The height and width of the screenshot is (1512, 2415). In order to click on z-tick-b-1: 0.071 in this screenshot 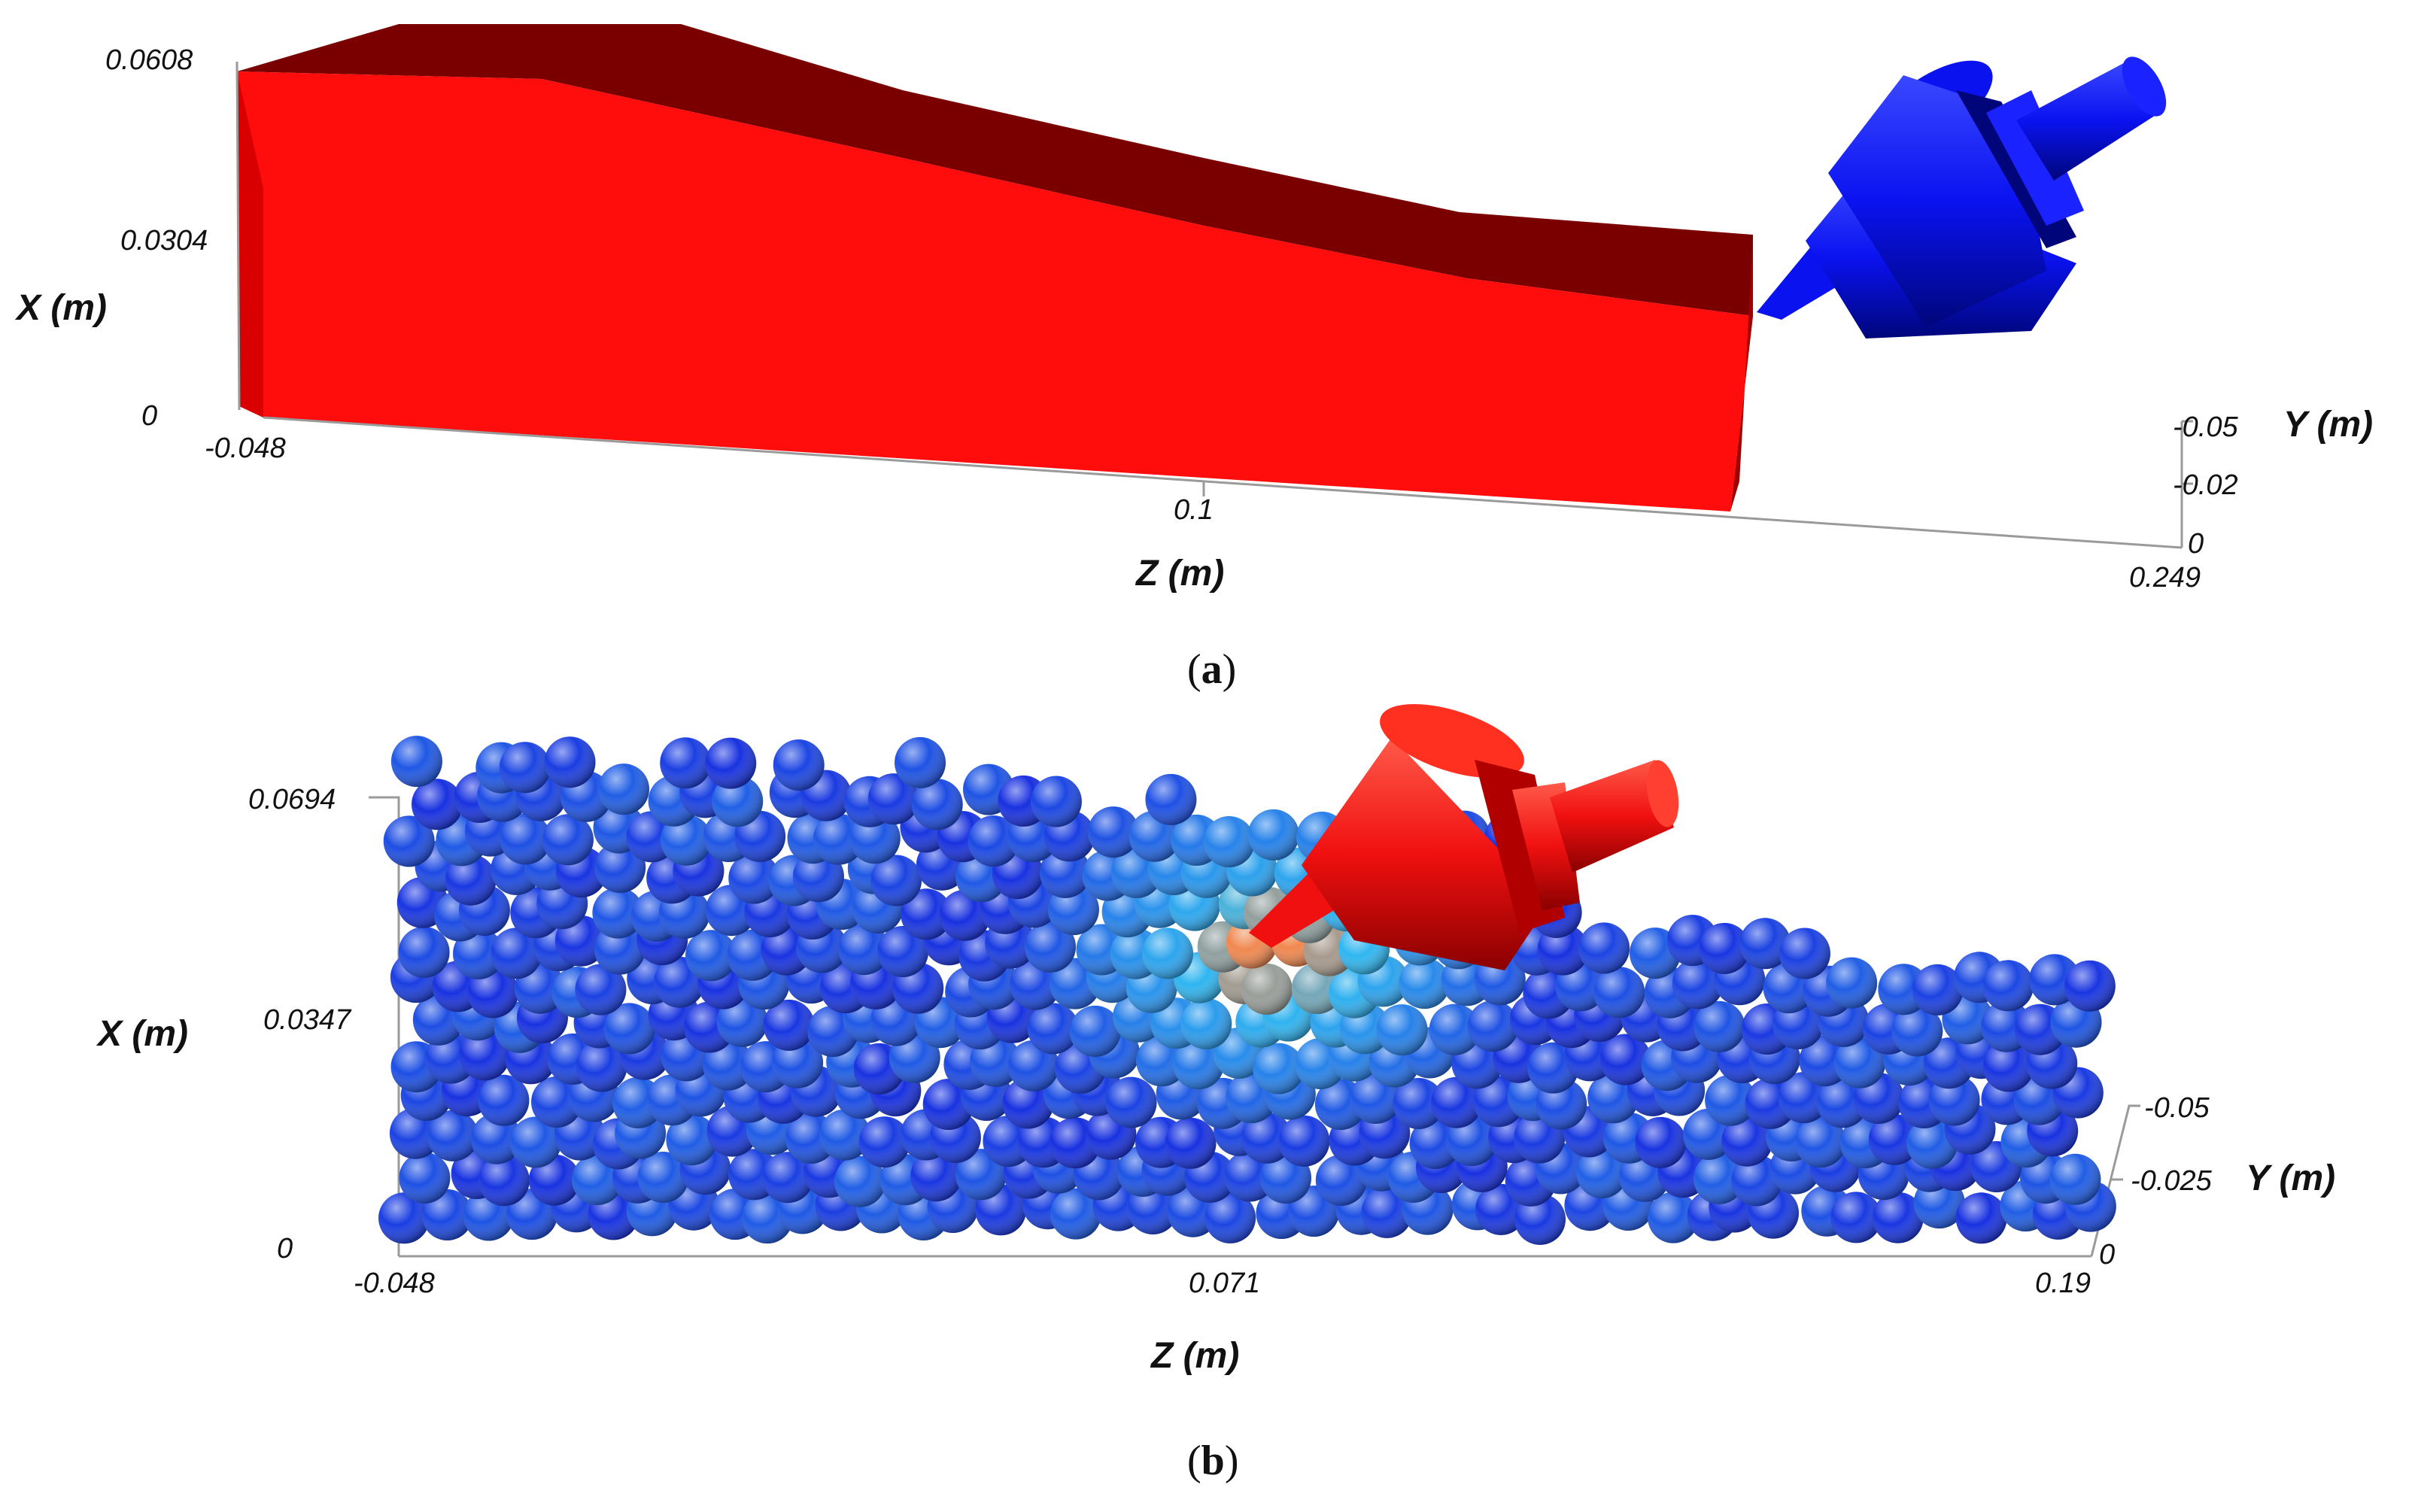, I will do `click(1225, 1283)`.